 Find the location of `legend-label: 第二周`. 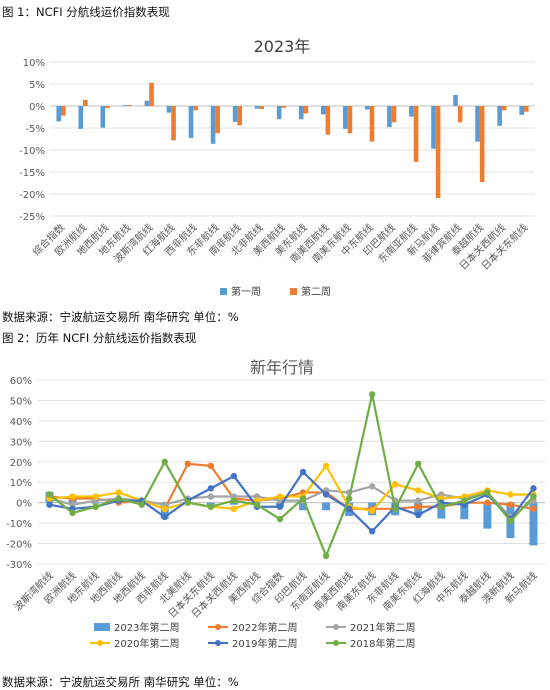

legend-label: 第二周 is located at coordinates (316, 291).